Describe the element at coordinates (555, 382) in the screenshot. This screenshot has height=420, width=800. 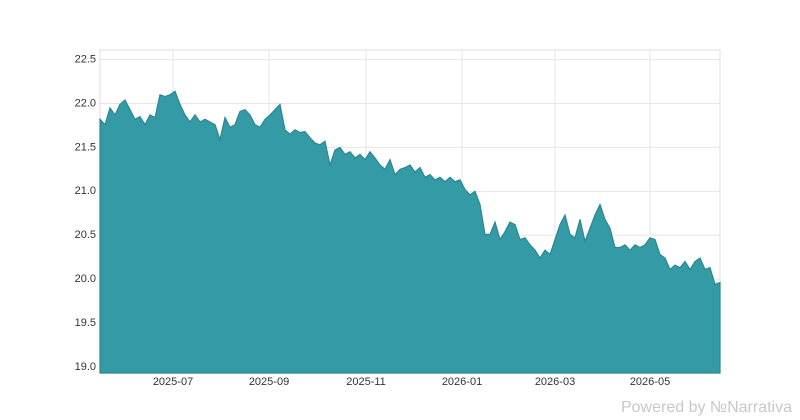
I see `x-tick-label: 2026-03` at that location.